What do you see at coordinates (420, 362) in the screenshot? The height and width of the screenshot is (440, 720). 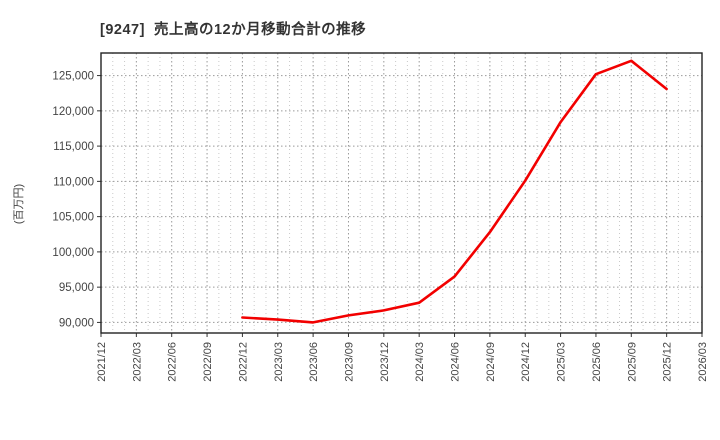 I see `x-tick-label: 2024/03` at bounding box center [420, 362].